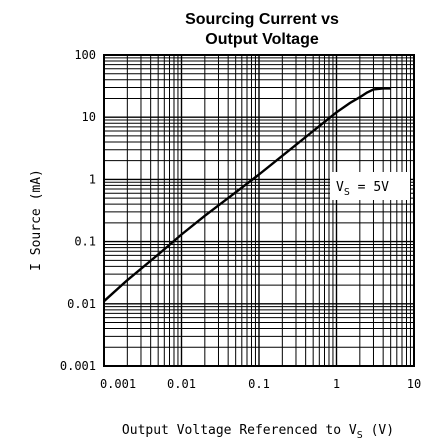 This screenshot has height=444, width=425. Describe the element at coordinates (262, 39) in the screenshot. I see `chart-title-line2: Output Voltage` at that location.